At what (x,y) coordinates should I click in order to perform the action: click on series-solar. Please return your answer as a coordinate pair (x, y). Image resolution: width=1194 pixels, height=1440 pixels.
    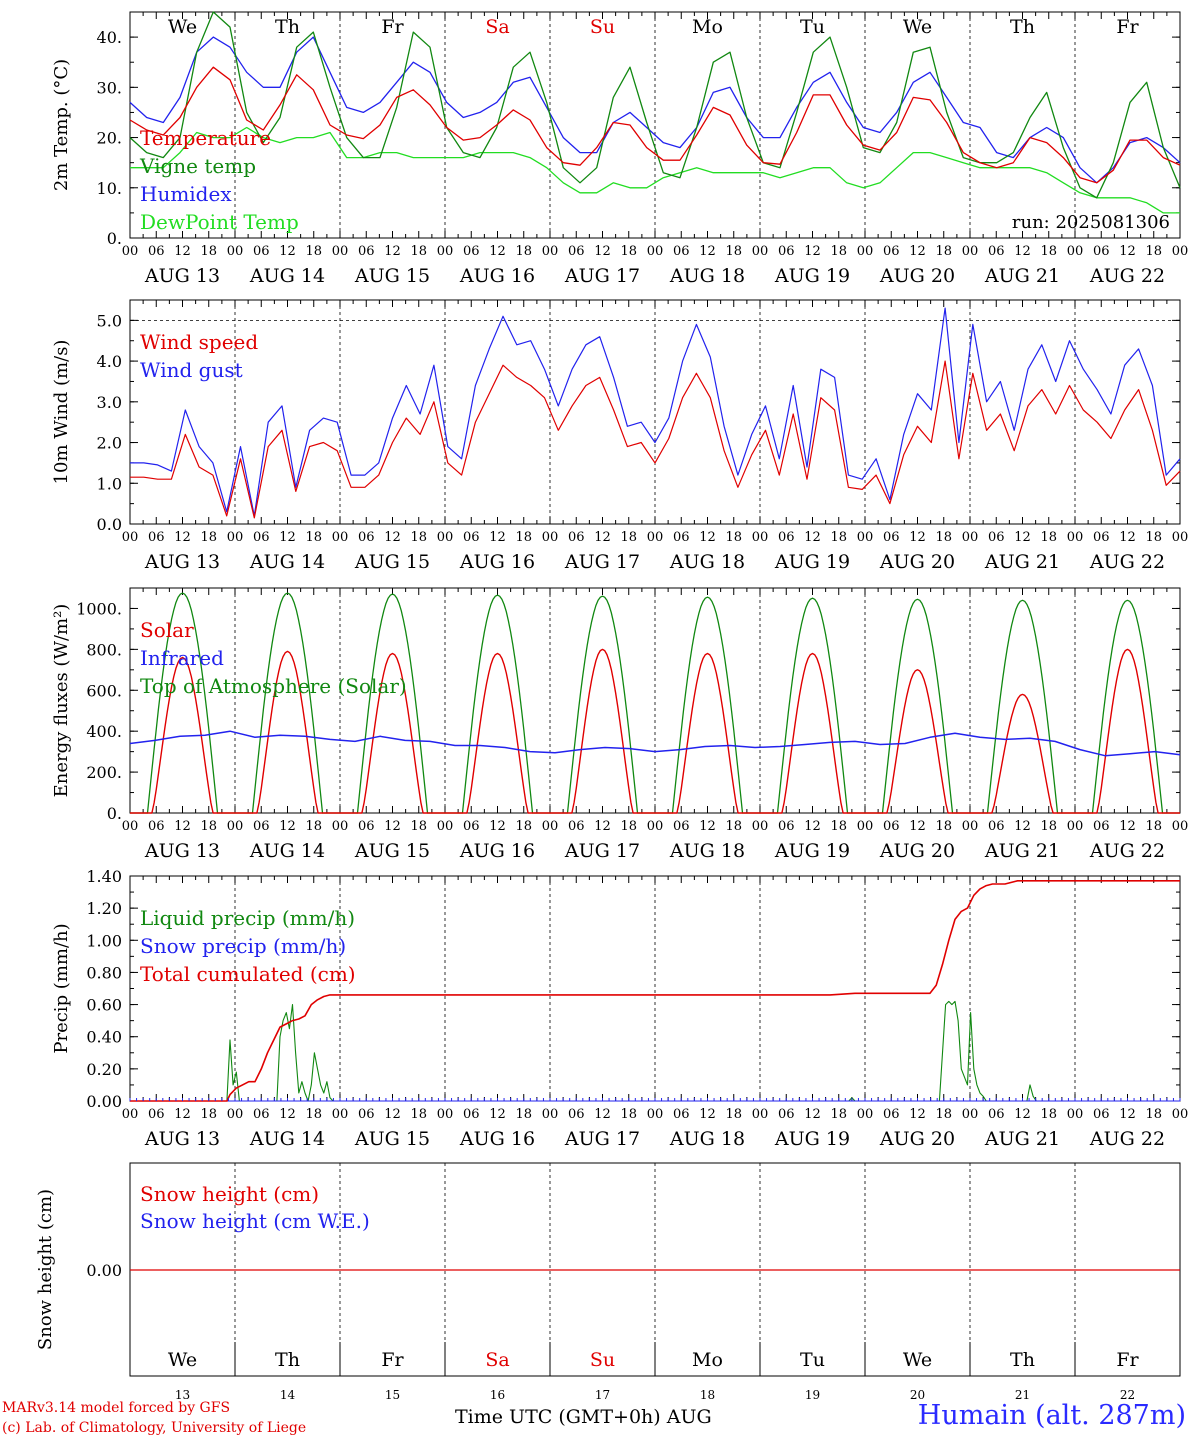
    Looking at the image, I should click on (655, 731).